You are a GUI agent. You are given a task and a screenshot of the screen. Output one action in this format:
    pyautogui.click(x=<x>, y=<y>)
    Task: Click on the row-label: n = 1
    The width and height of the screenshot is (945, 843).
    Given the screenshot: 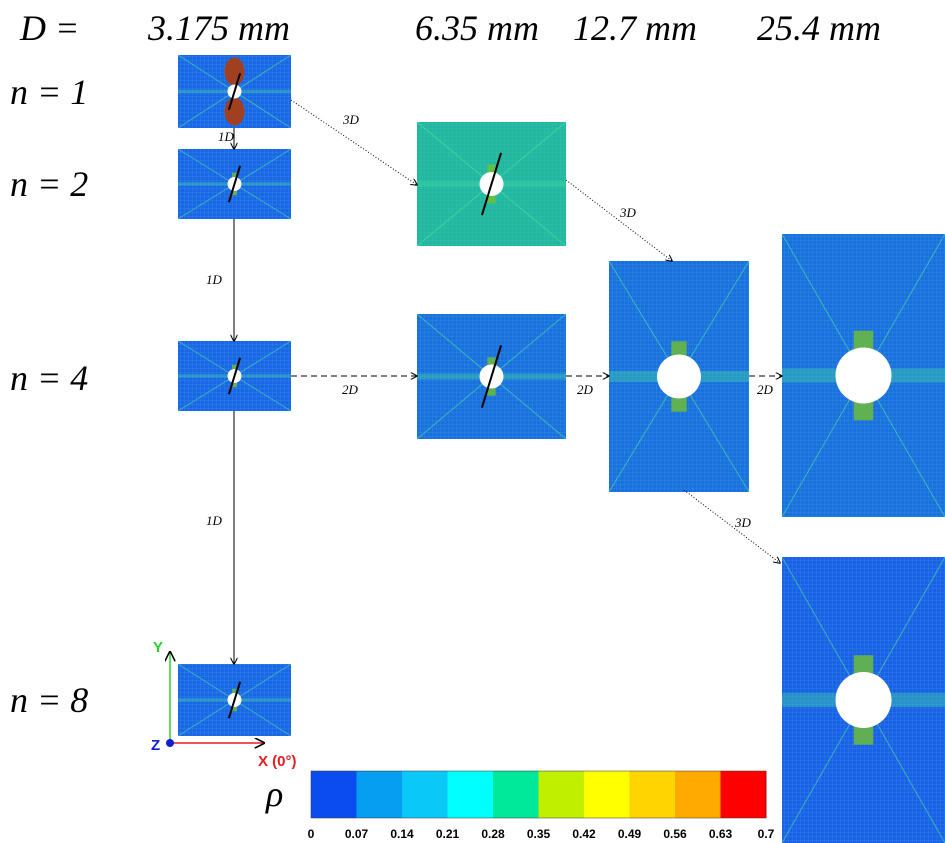 What is the action you would take?
    pyautogui.click(x=49, y=92)
    